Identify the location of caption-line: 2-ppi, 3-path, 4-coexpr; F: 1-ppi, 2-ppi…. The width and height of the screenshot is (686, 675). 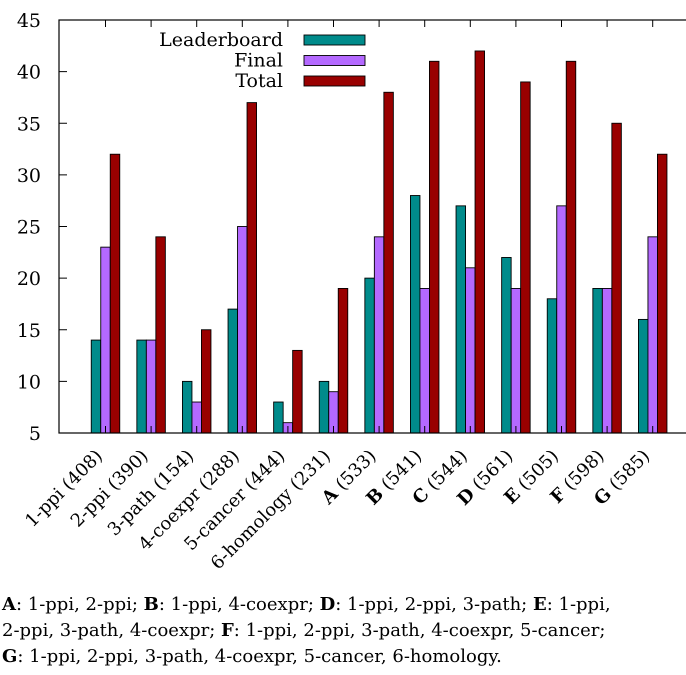
(344, 631).